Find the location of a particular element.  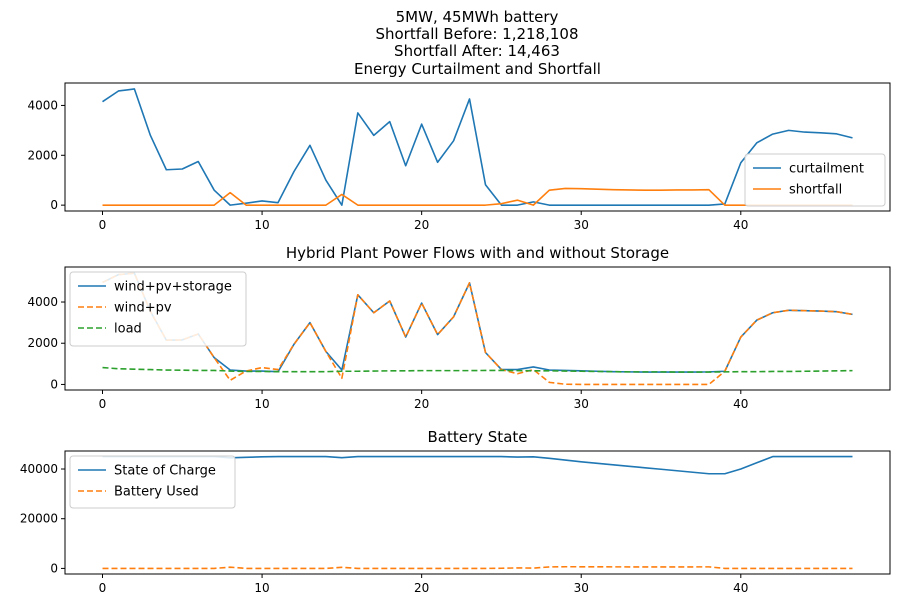

series-line-shortfall is located at coordinates (477, 196).